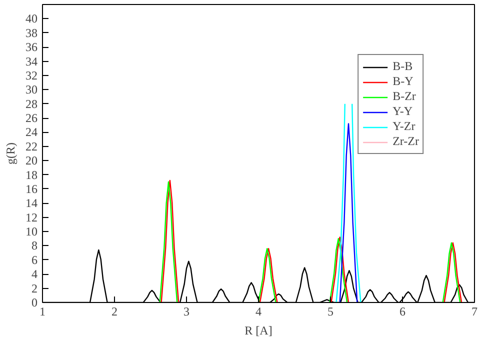 This screenshot has width=480, height=340. I want to click on legend-label: B-B, so click(402, 66).